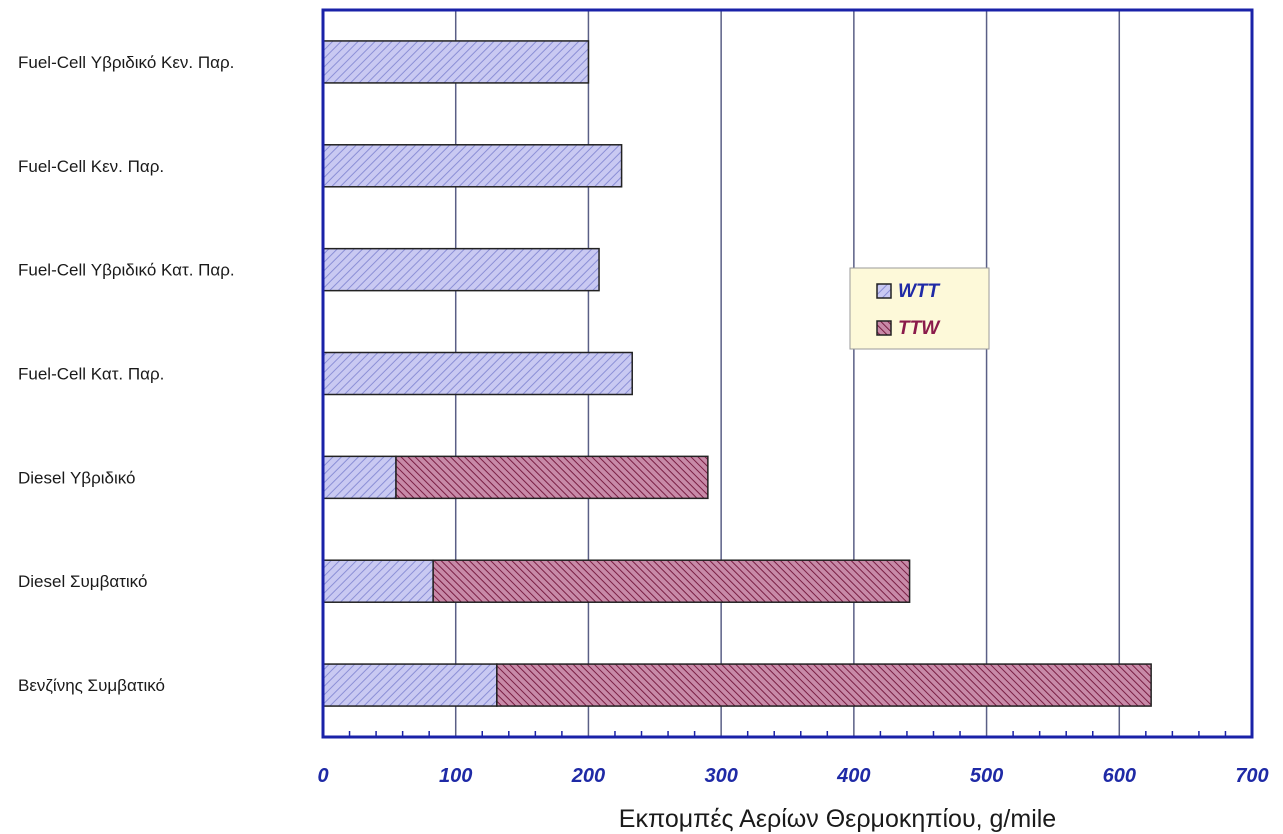 Image resolution: width=1283 pixels, height=834 pixels. What do you see at coordinates (91, 166) in the screenshot?
I see `category-label: Fuel-Cell Κεν. Παρ.` at bounding box center [91, 166].